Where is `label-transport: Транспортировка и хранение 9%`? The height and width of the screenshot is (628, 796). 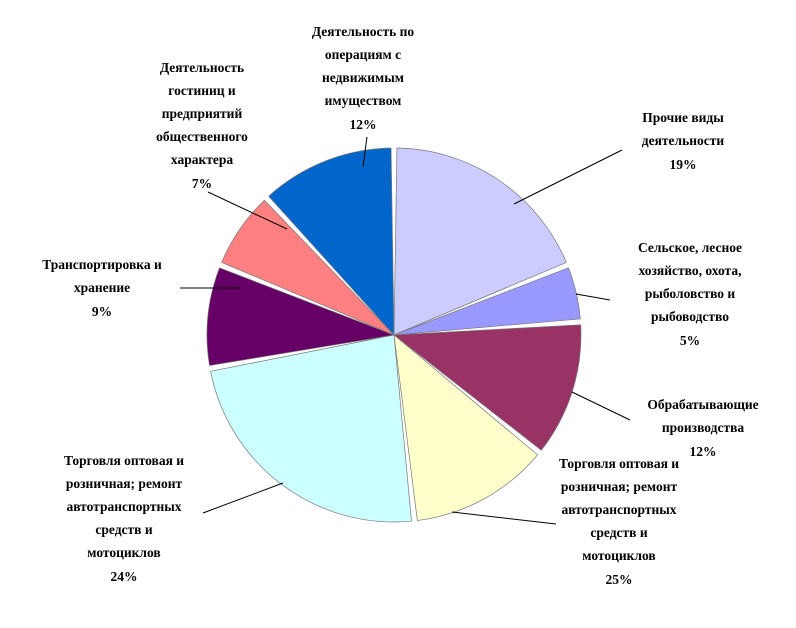 label-transport: Транспортировка и хранение 9% is located at coordinates (102, 288).